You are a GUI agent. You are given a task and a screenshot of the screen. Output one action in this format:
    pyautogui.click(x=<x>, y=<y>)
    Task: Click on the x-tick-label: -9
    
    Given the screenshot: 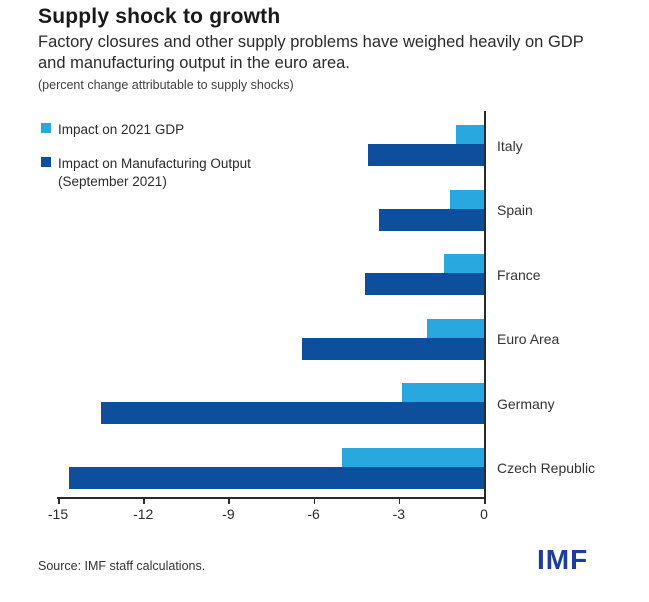 What is the action you would take?
    pyautogui.click(x=228, y=514)
    